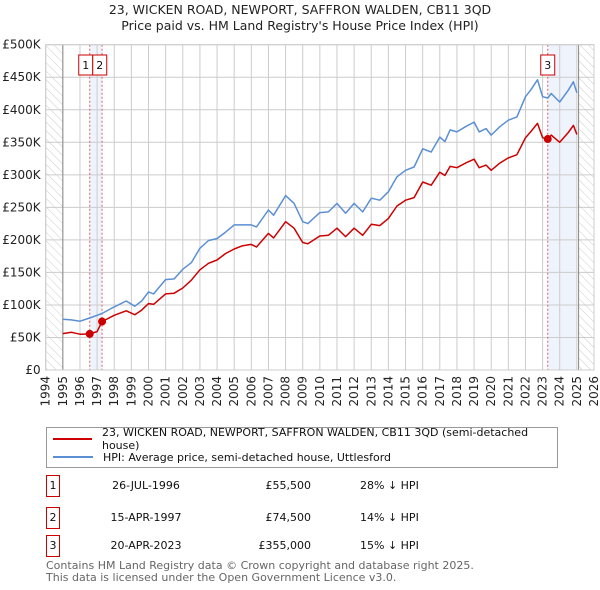  Describe the element at coordinates (251, 391) in the screenshot. I see `x-tick-label: 2006` at that location.